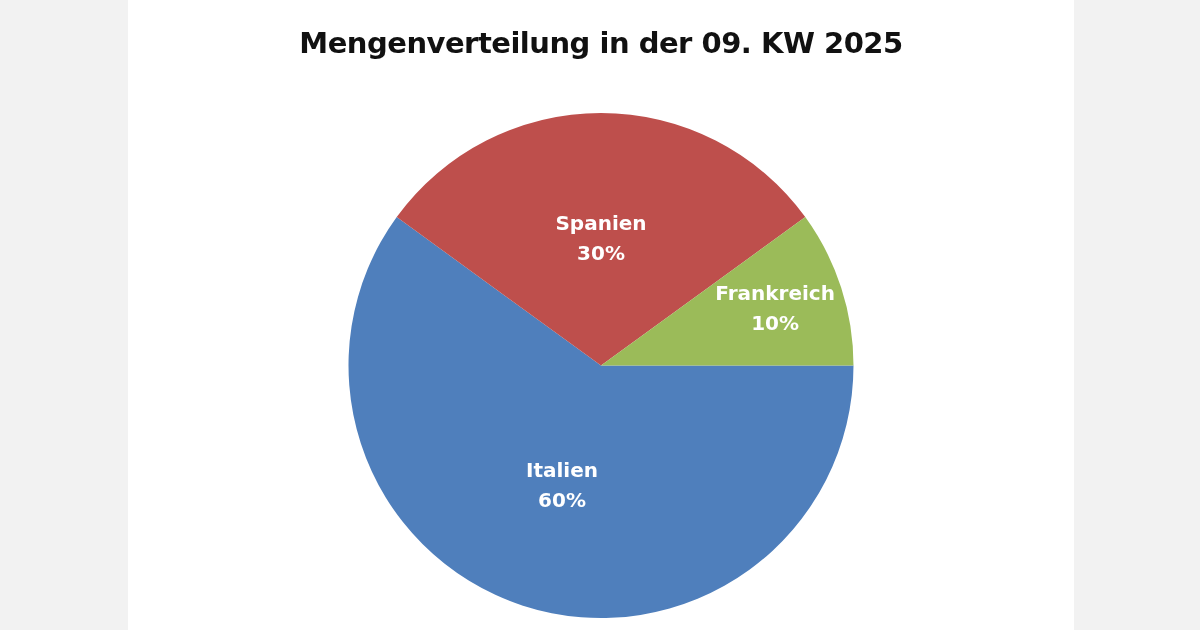 The height and width of the screenshot is (630, 1200). Describe the element at coordinates (775, 323) in the screenshot. I see `data-label: 10%` at that location.